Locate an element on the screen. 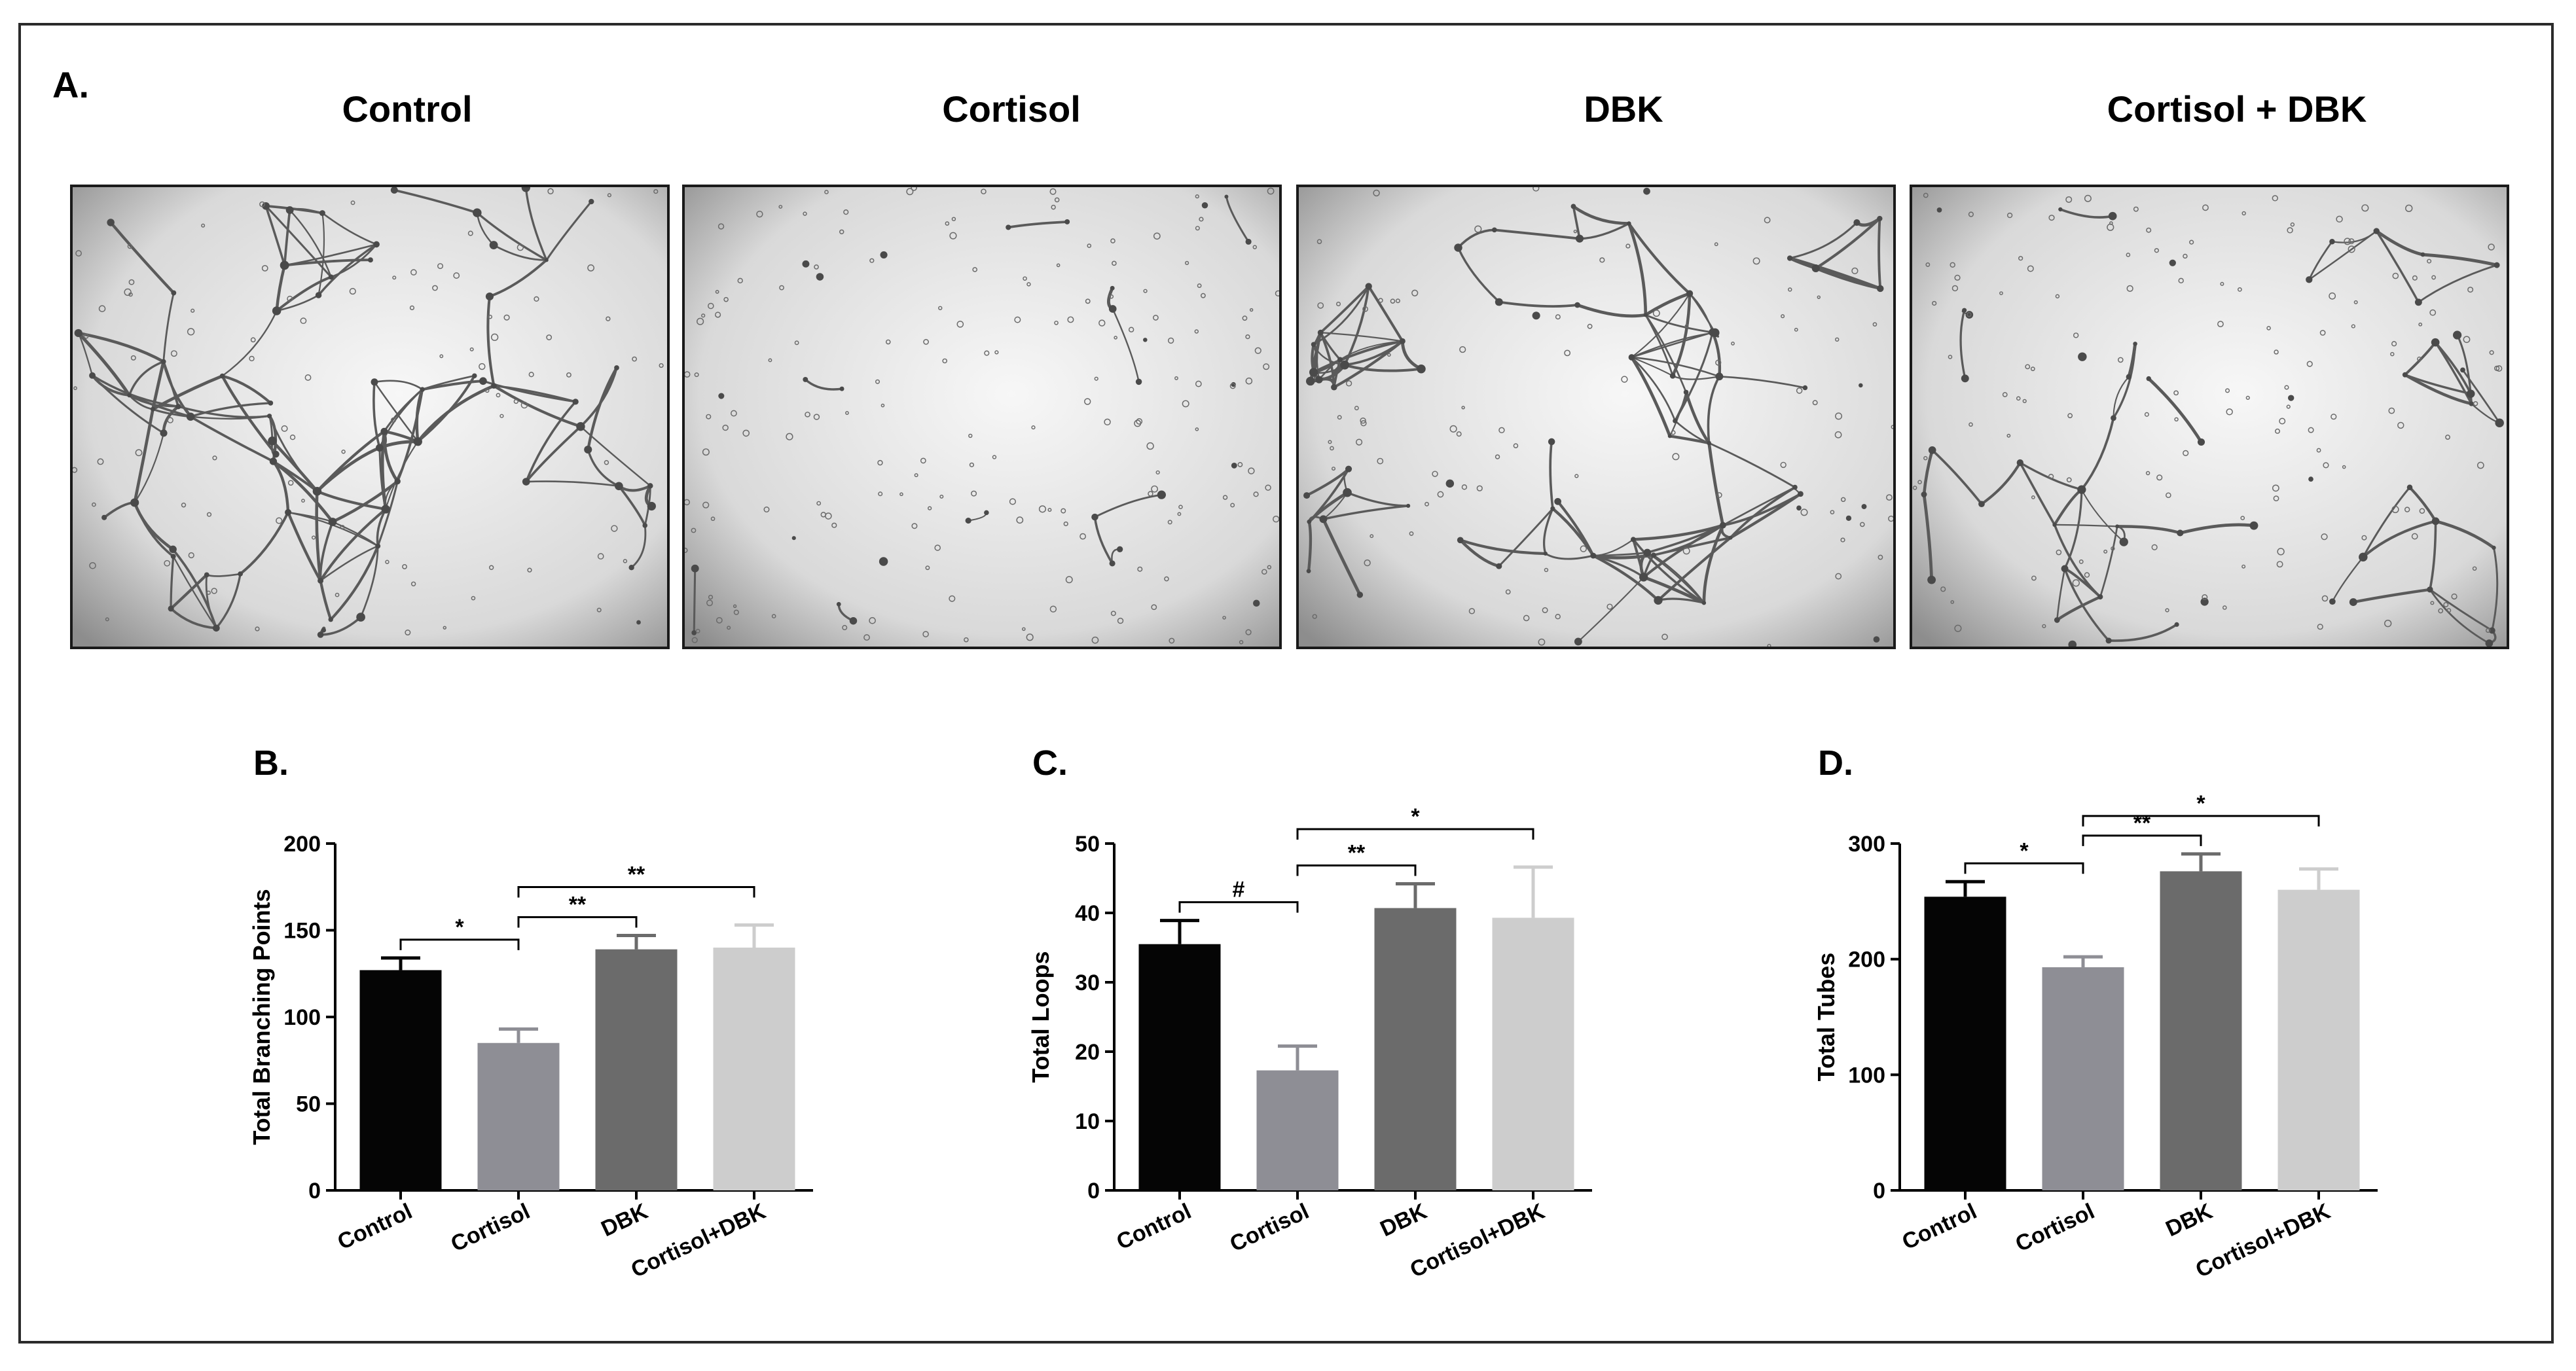 This screenshot has height=1371, width=2576. y-axis-label: Total Loops is located at coordinates (1040, 1016).